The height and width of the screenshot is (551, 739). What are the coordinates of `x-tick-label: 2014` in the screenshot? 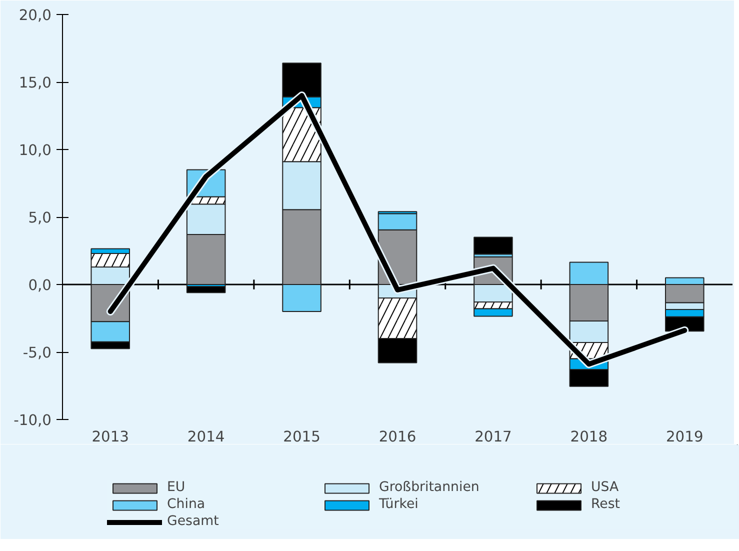 It's located at (206, 437).